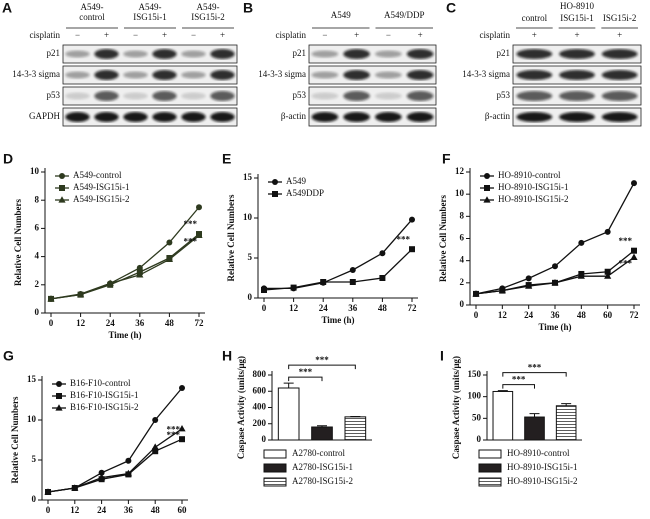 Image resolution: width=650 pixels, height=519 pixels. What do you see at coordinates (306, 372) in the screenshot?
I see `significance-label: ***` at bounding box center [306, 372].